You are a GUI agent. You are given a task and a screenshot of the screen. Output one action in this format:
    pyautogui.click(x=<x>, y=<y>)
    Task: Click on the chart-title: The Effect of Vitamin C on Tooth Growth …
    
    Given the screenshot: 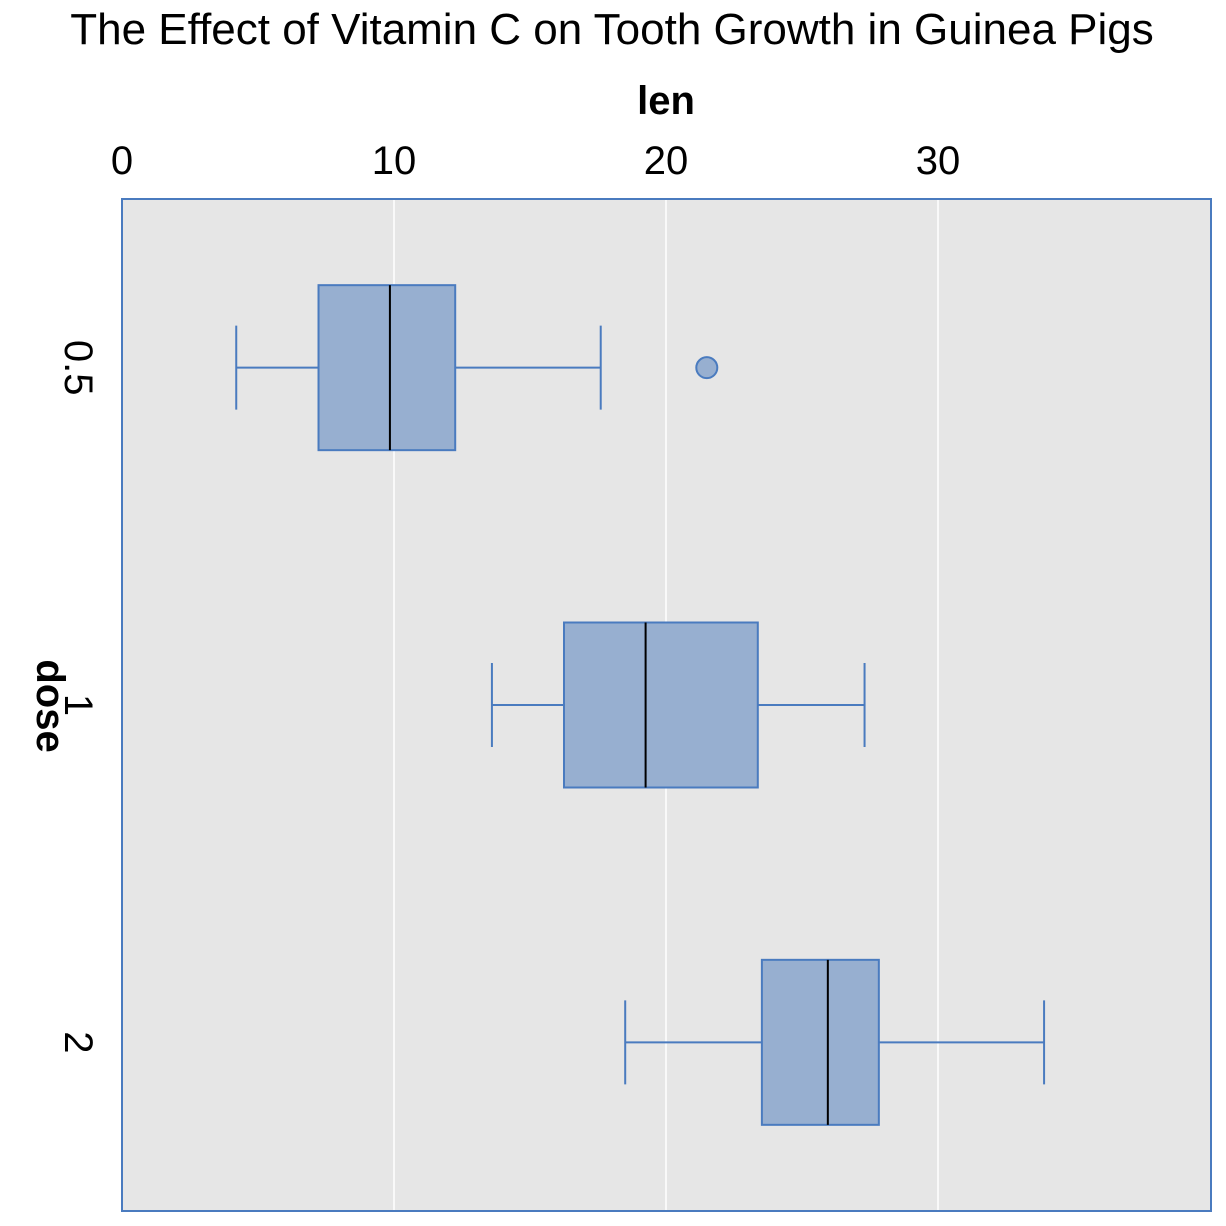 What is the action you would take?
    pyautogui.click(x=611, y=29)
    